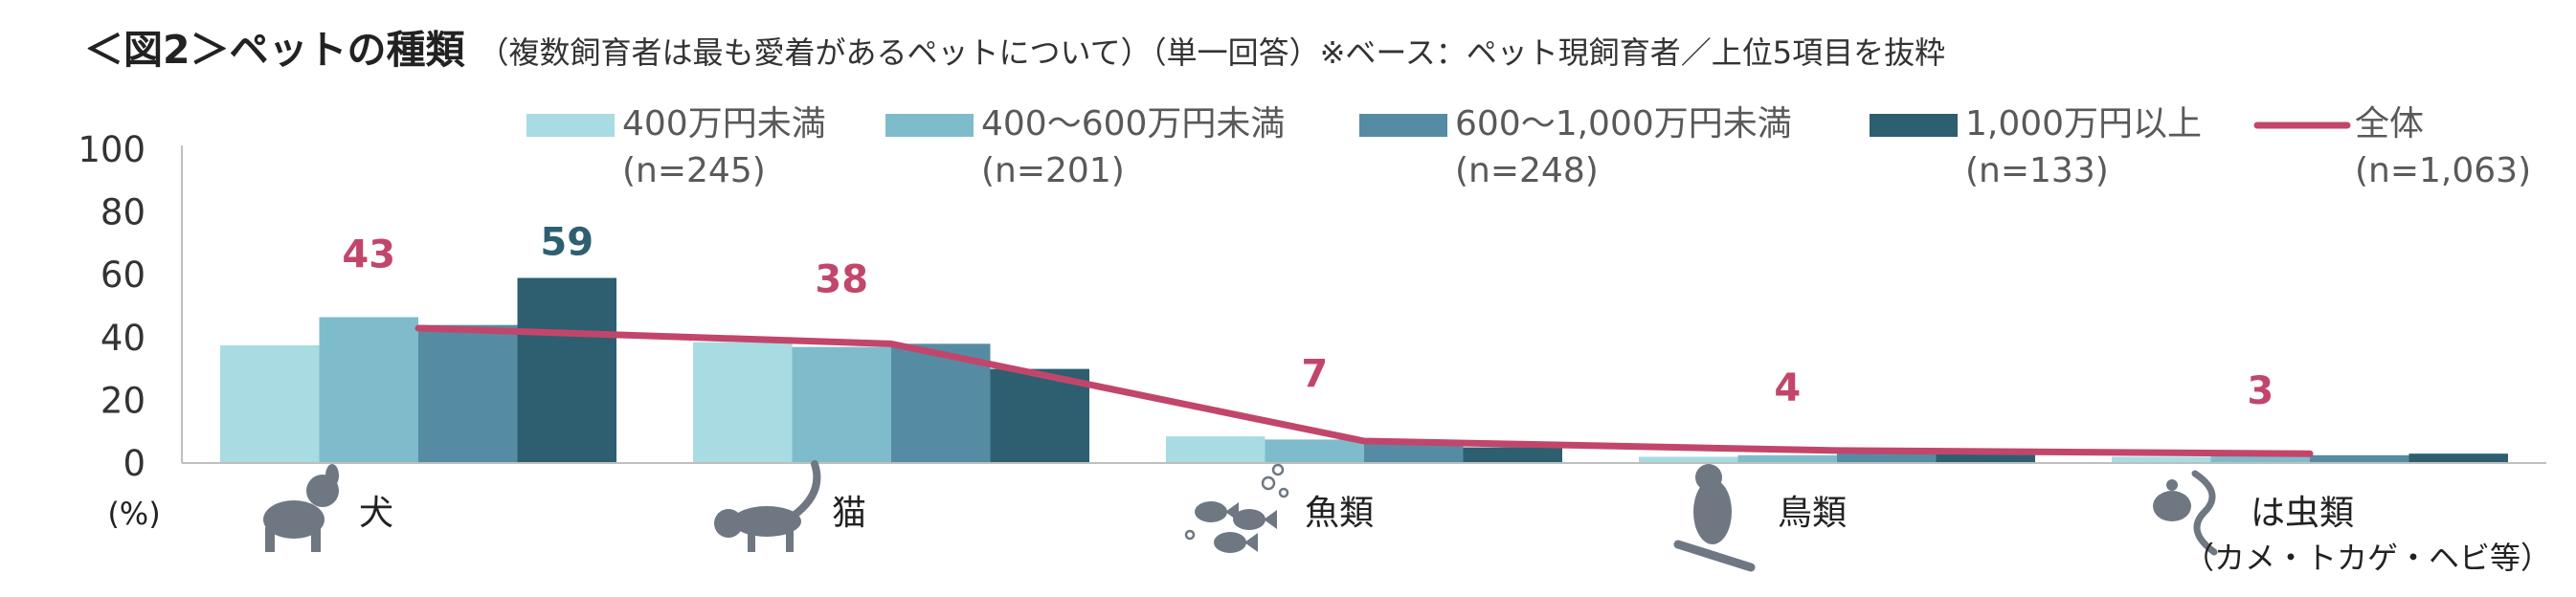  What do you see at coordinates (766, 521) in the screenshot?
I see `cat-body` at bounding box center [766, 521].